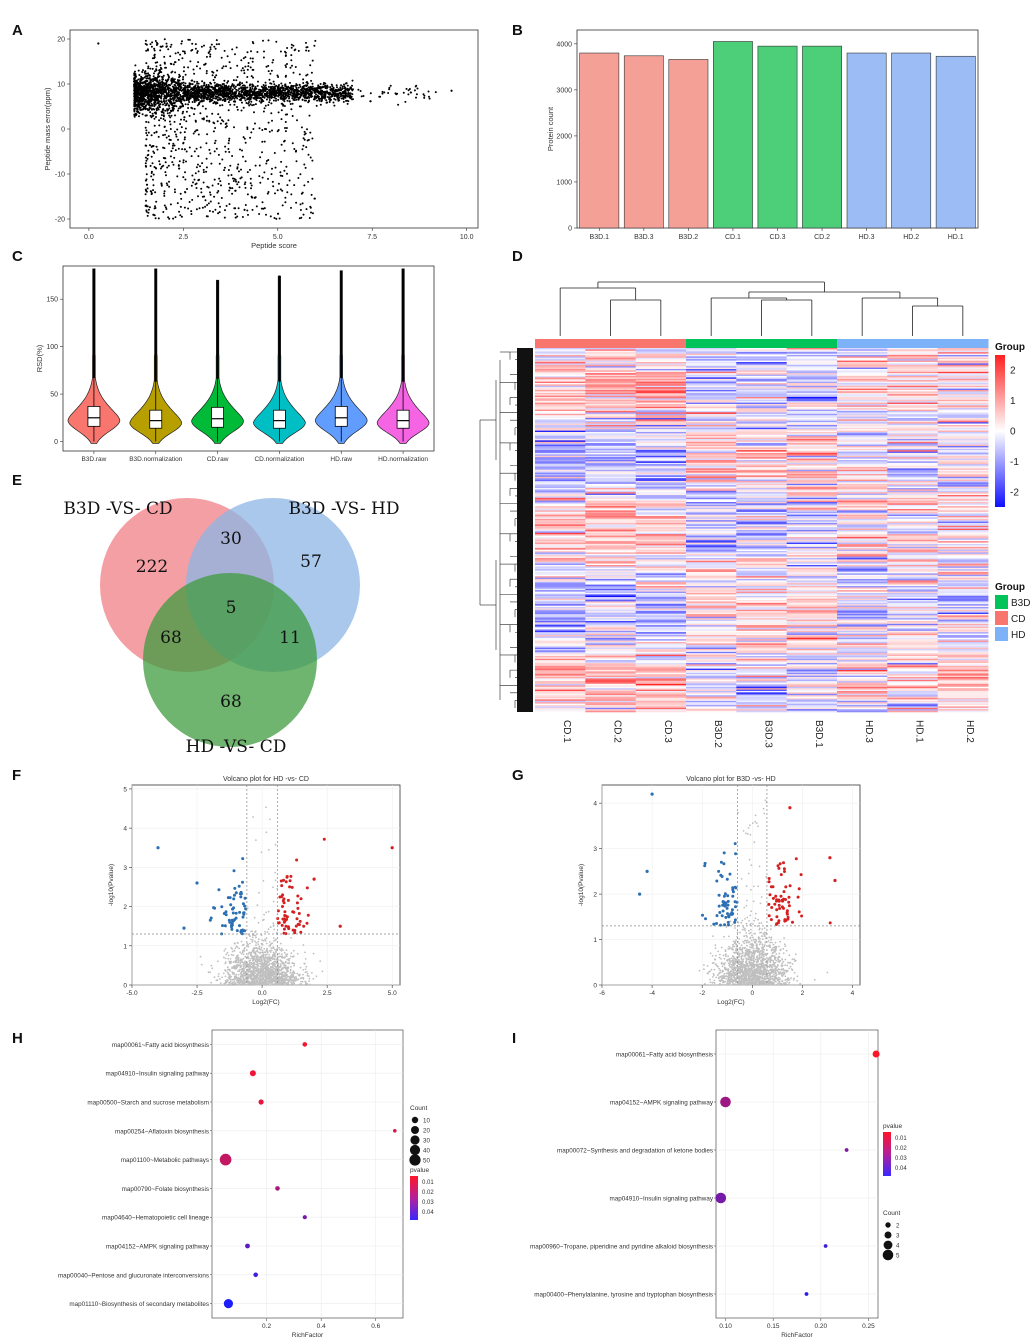 This screenshot has width=1032, height=1339. I want to click on x-tick-label: 2.5, so click(183, 237).